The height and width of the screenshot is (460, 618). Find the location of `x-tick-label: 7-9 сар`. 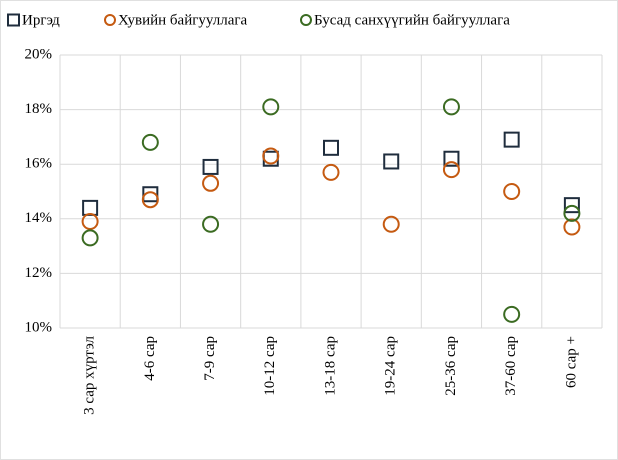

x-tick-label: 7-9 сар is located at coordinates (210, 358).